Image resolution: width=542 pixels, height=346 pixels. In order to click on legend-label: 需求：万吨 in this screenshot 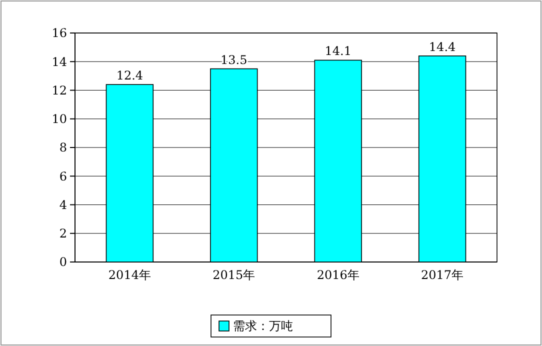, I will do `click(263, 326)`.